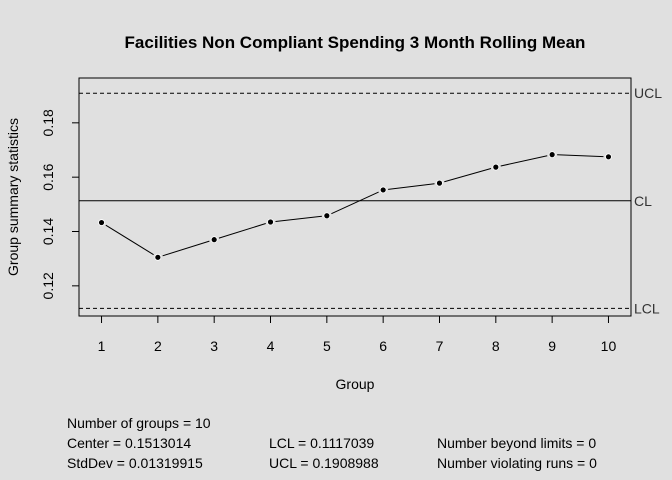 The width and height of the screenshot is (672, 480). I want to click on lcl-label: LCL, so click(647, 308).